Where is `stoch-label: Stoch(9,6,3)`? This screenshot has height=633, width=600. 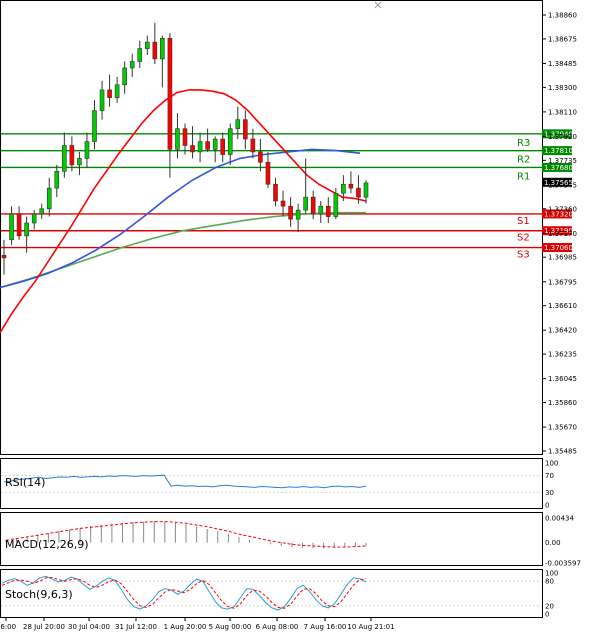
stoch-label: Stoch(9,6,3) is located at coordinates (39, 594).